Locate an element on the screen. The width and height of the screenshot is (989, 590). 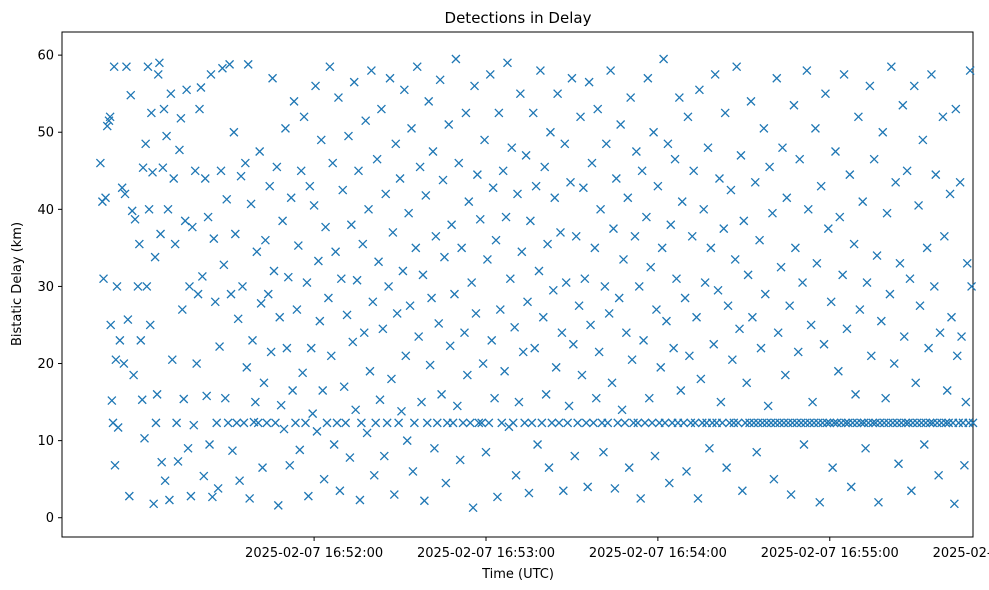
y-tick: 0 is located at coordinates (54, 518).